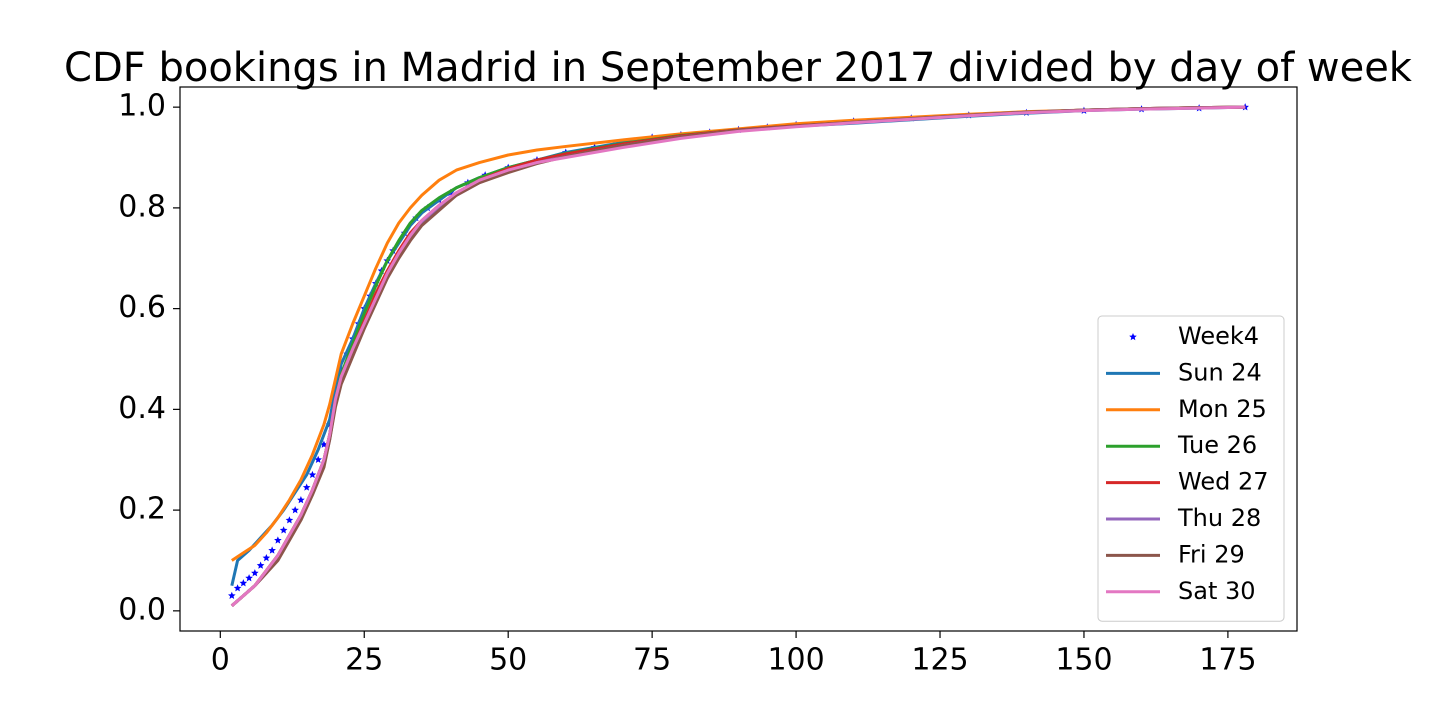  What do you see at coordinates (1217, 445) in the screenshot?
I see `legend-label: Tue 26` at bounding box center [1217, 445].